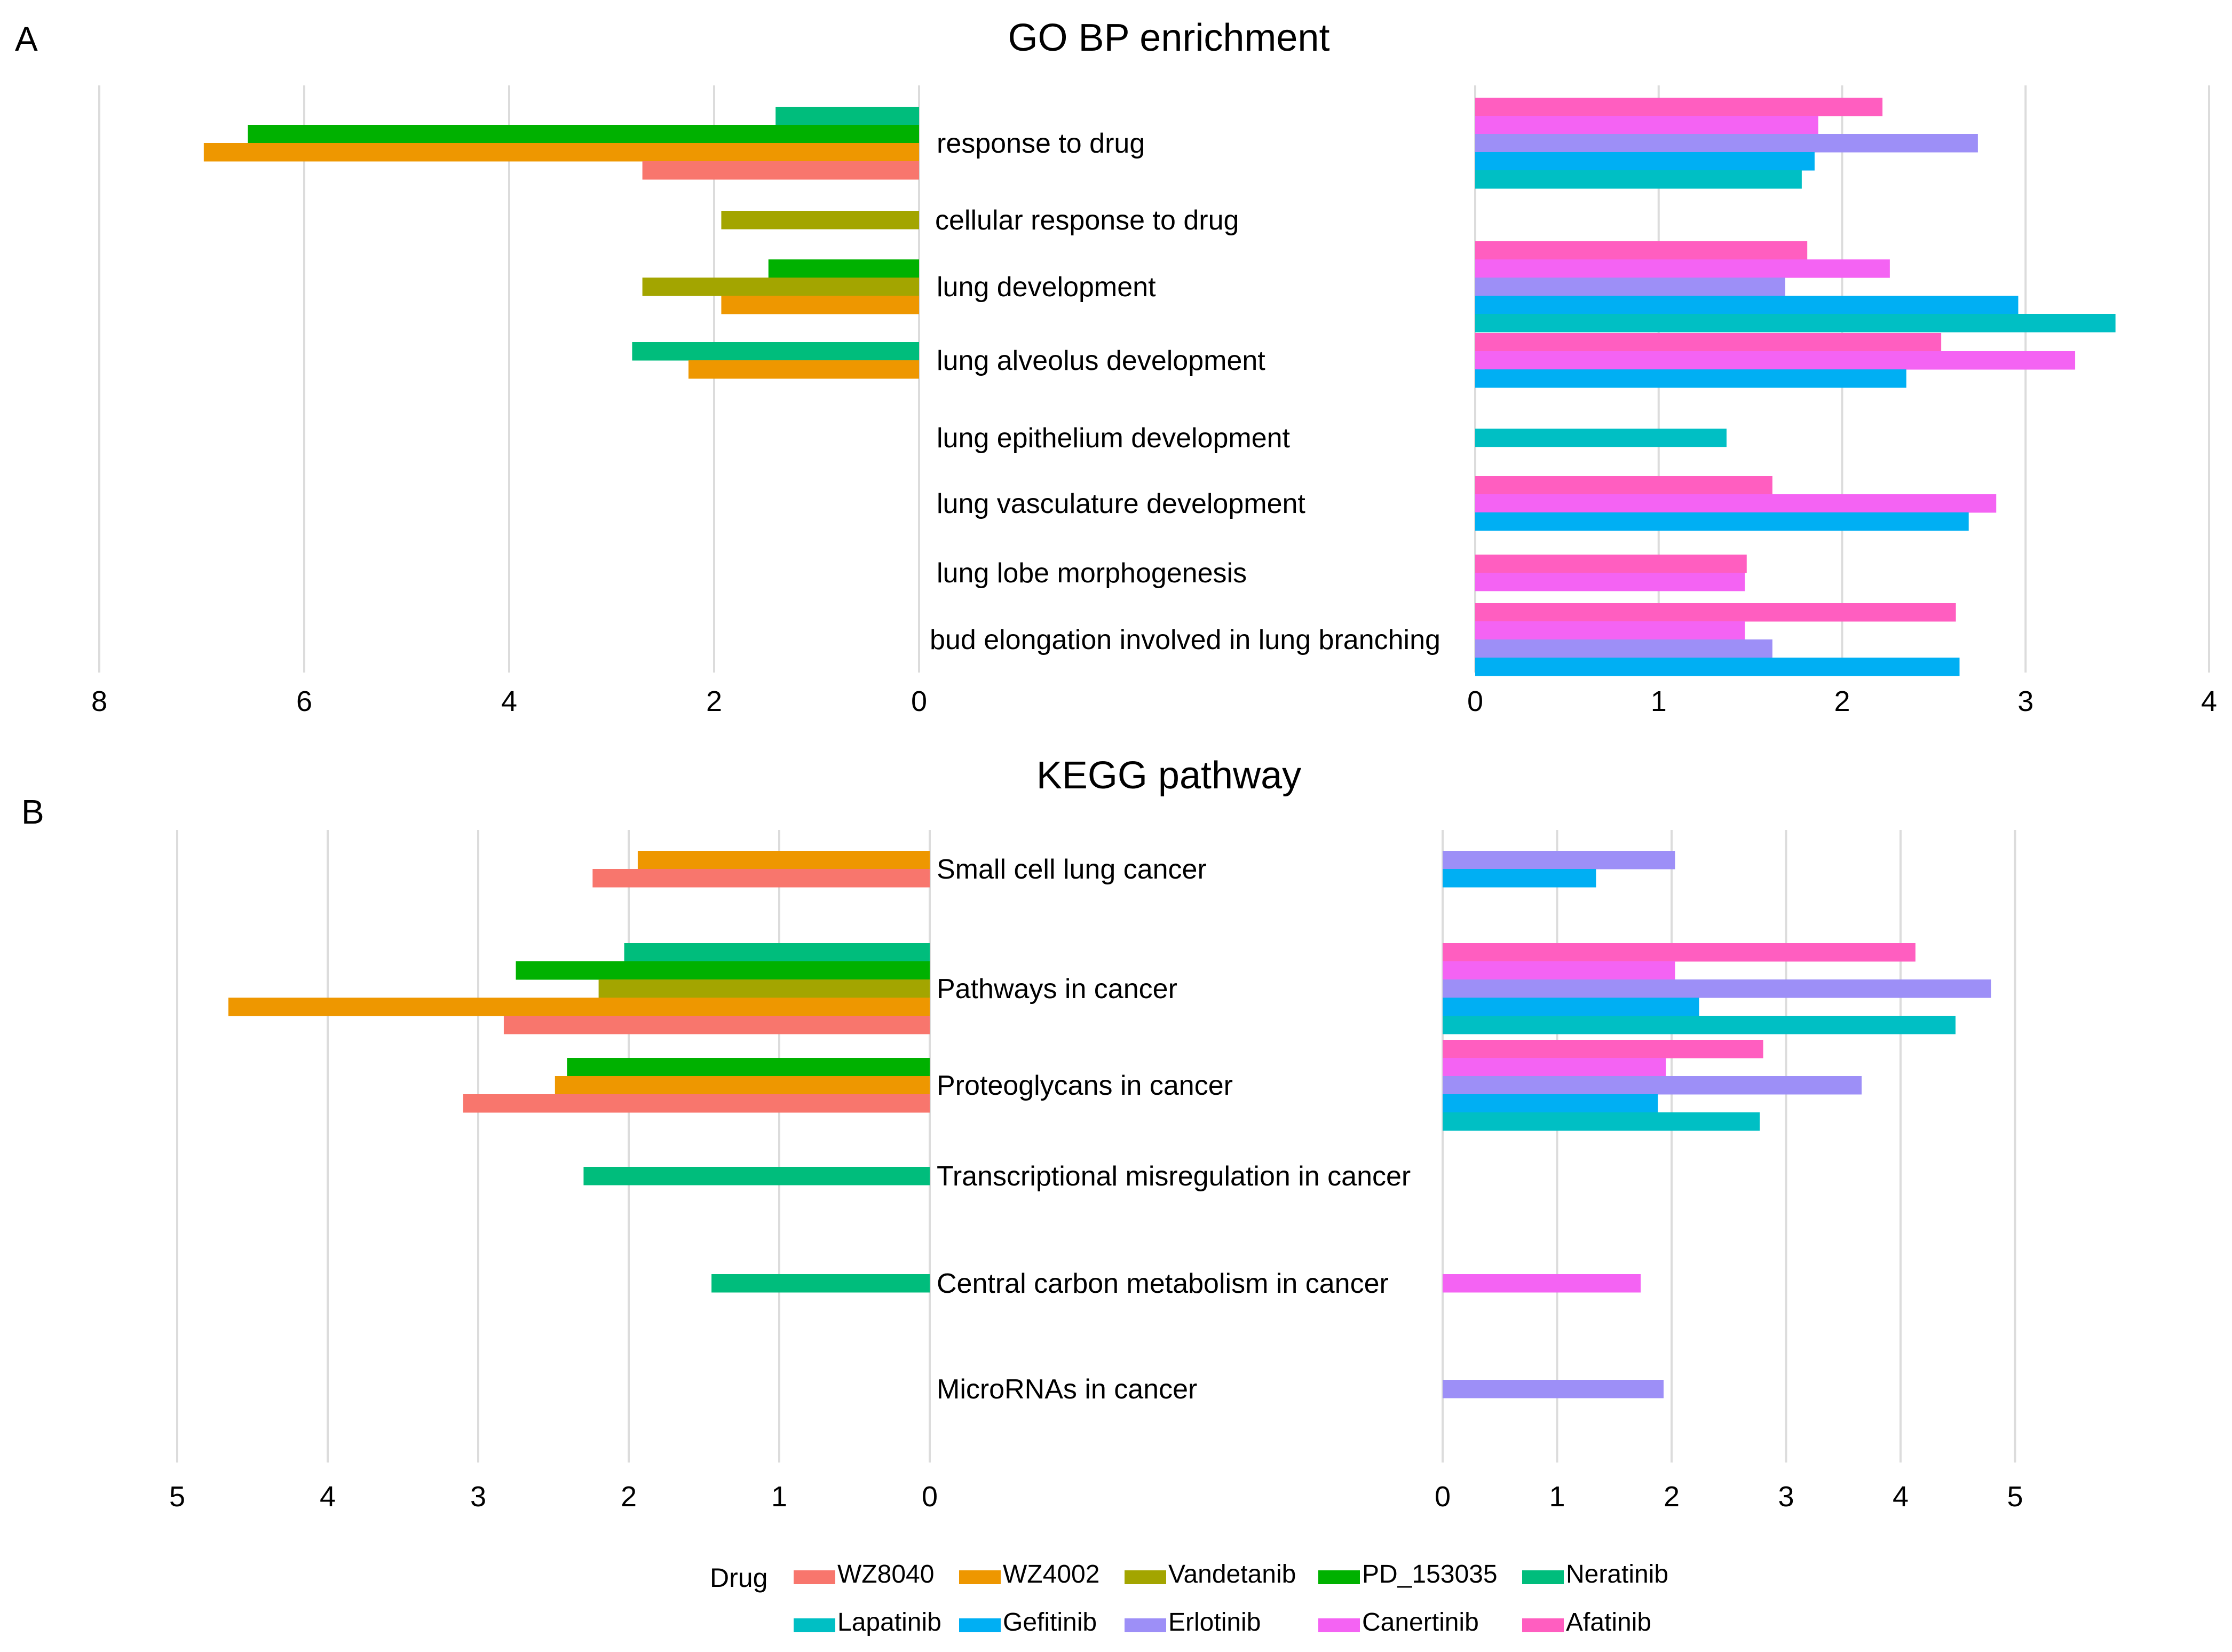 This screenshot has width=2232, height=1652. Describe the element at coordinates (26, 39) in the screenshot. I see `panel-a-letter: A` at that location.